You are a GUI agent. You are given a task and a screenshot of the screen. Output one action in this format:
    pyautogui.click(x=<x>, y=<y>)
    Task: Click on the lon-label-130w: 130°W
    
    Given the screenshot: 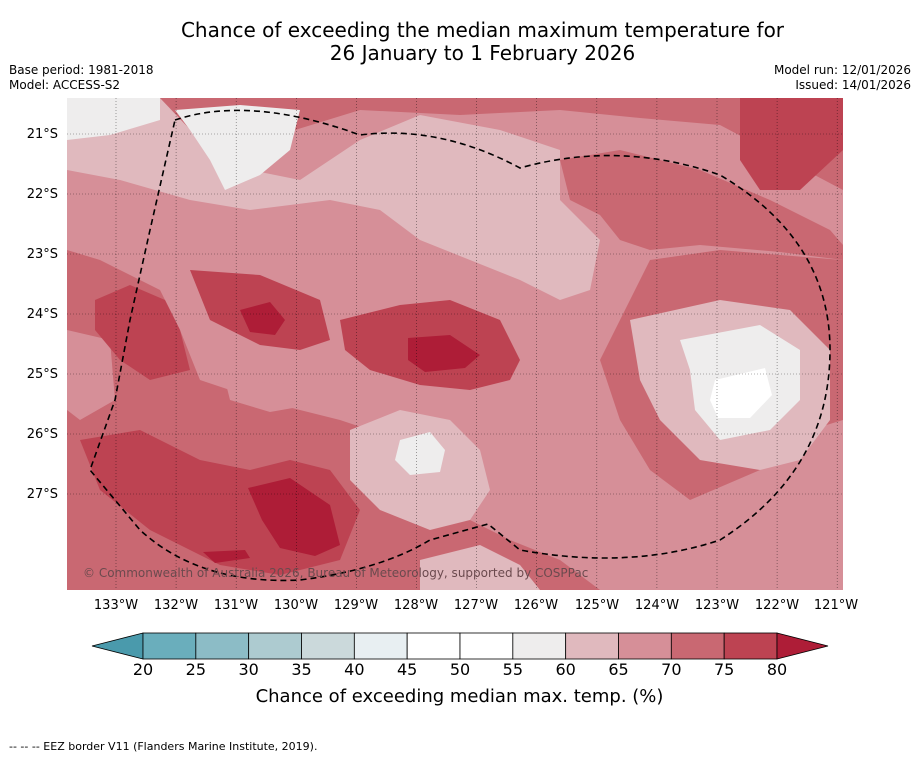 What is the action you would take?
    pyautogui.click(x=296, y=605)
    